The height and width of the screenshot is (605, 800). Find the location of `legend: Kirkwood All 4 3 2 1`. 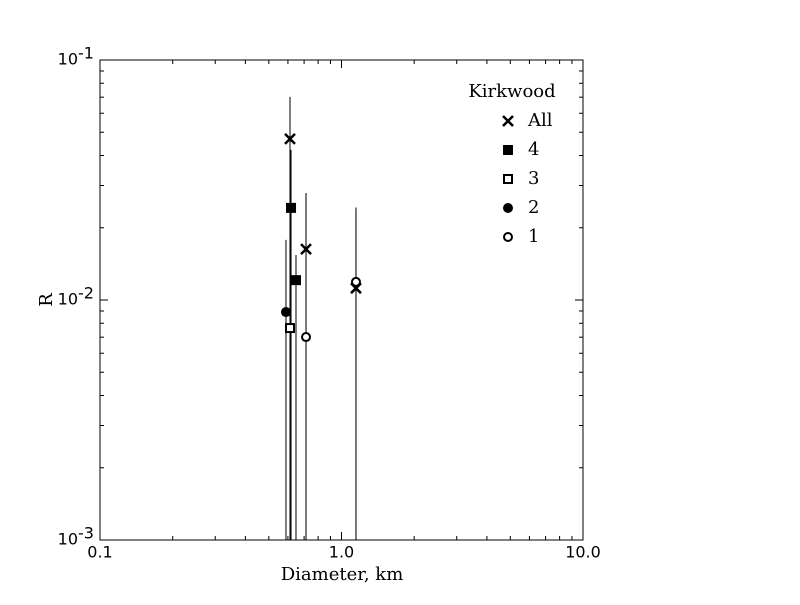

legend: Kirkwood All 4 3 2 1 is located at coordinates (511, 164).